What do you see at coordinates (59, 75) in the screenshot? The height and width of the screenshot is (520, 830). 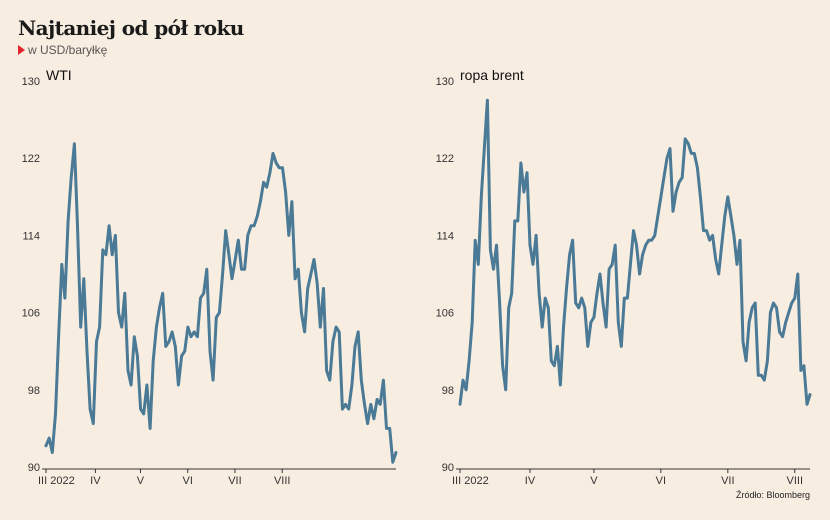 I see `panel-title: WTI` at bounding box center [59, 75].